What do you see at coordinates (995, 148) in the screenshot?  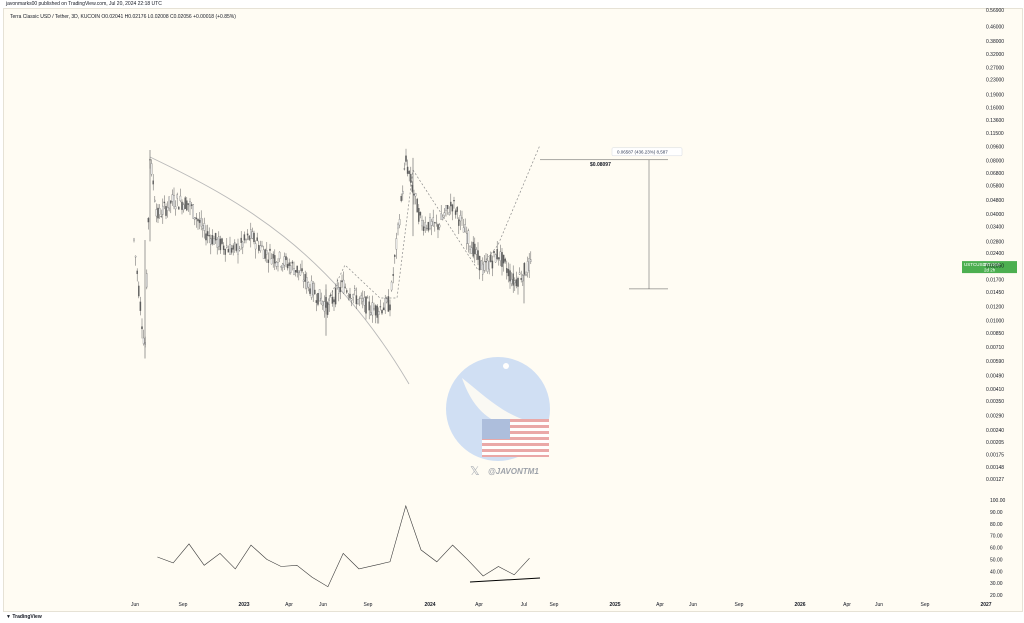 I see `price-tick-label: 0.09600` at bounding box center [995, 148].